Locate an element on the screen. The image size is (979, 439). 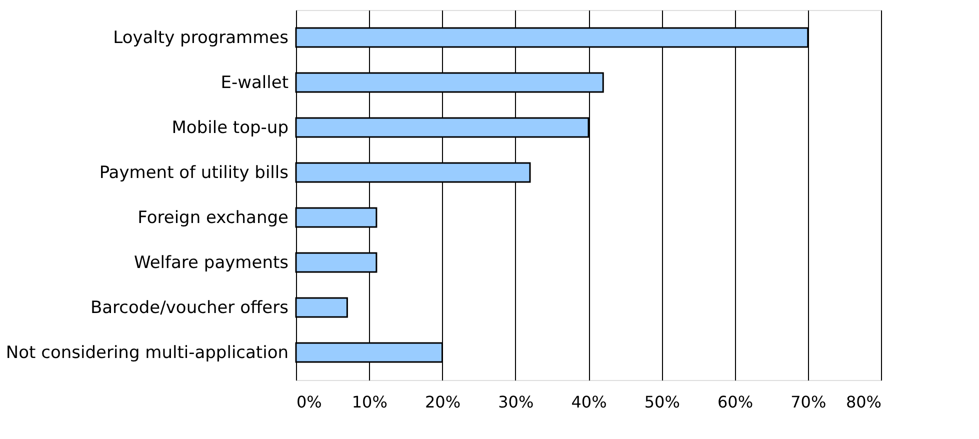
y-tick-label: Loyalty programmes is located at coordinates (201, 38).